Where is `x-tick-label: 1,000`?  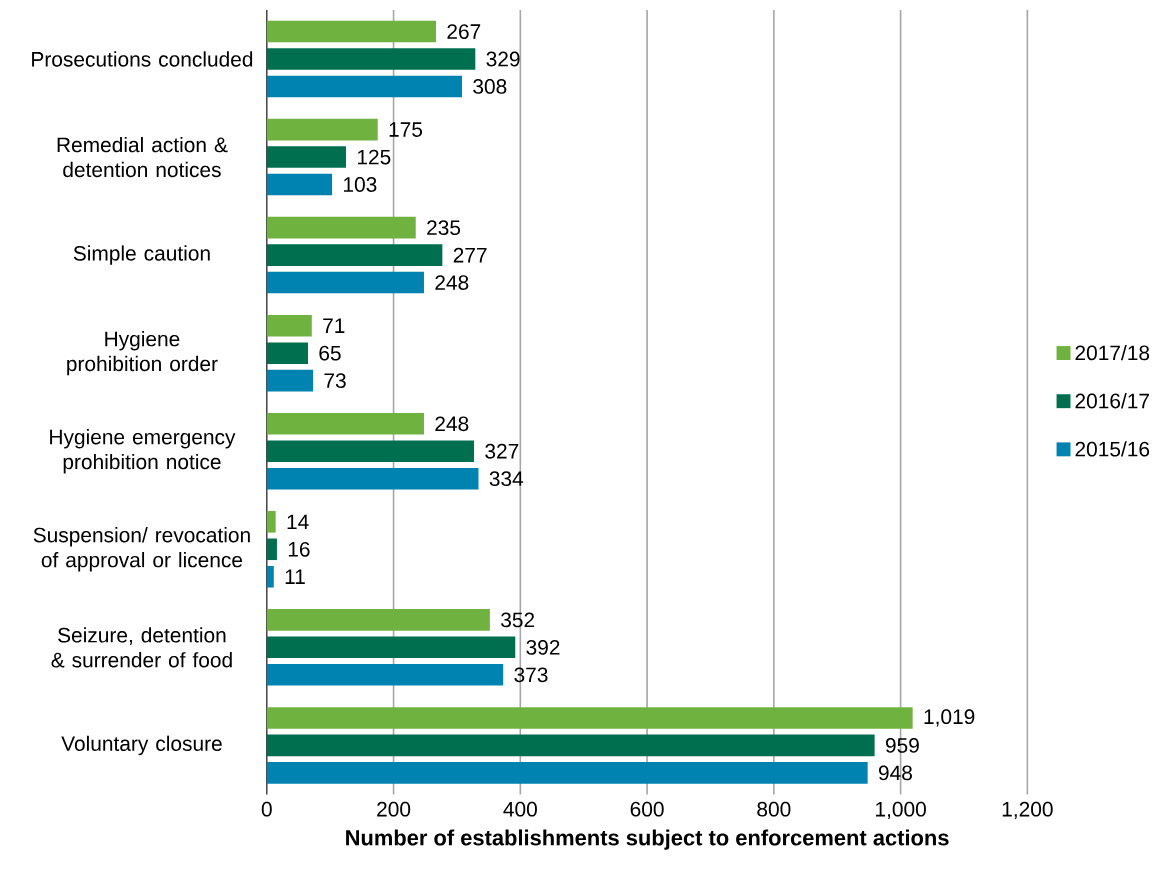
x-tick-label: 1,000 is located at coordinates (901, 810).